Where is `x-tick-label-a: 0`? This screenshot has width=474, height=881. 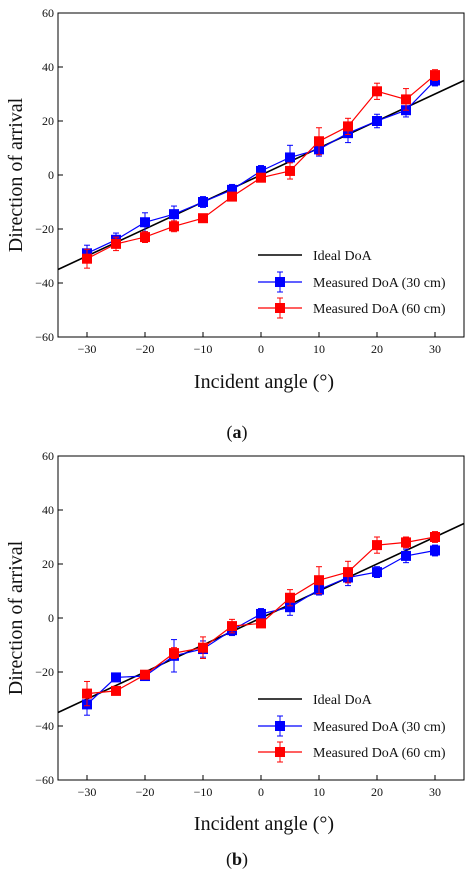 x-tick-label-a: 0 is located at coordinates (261, 349).